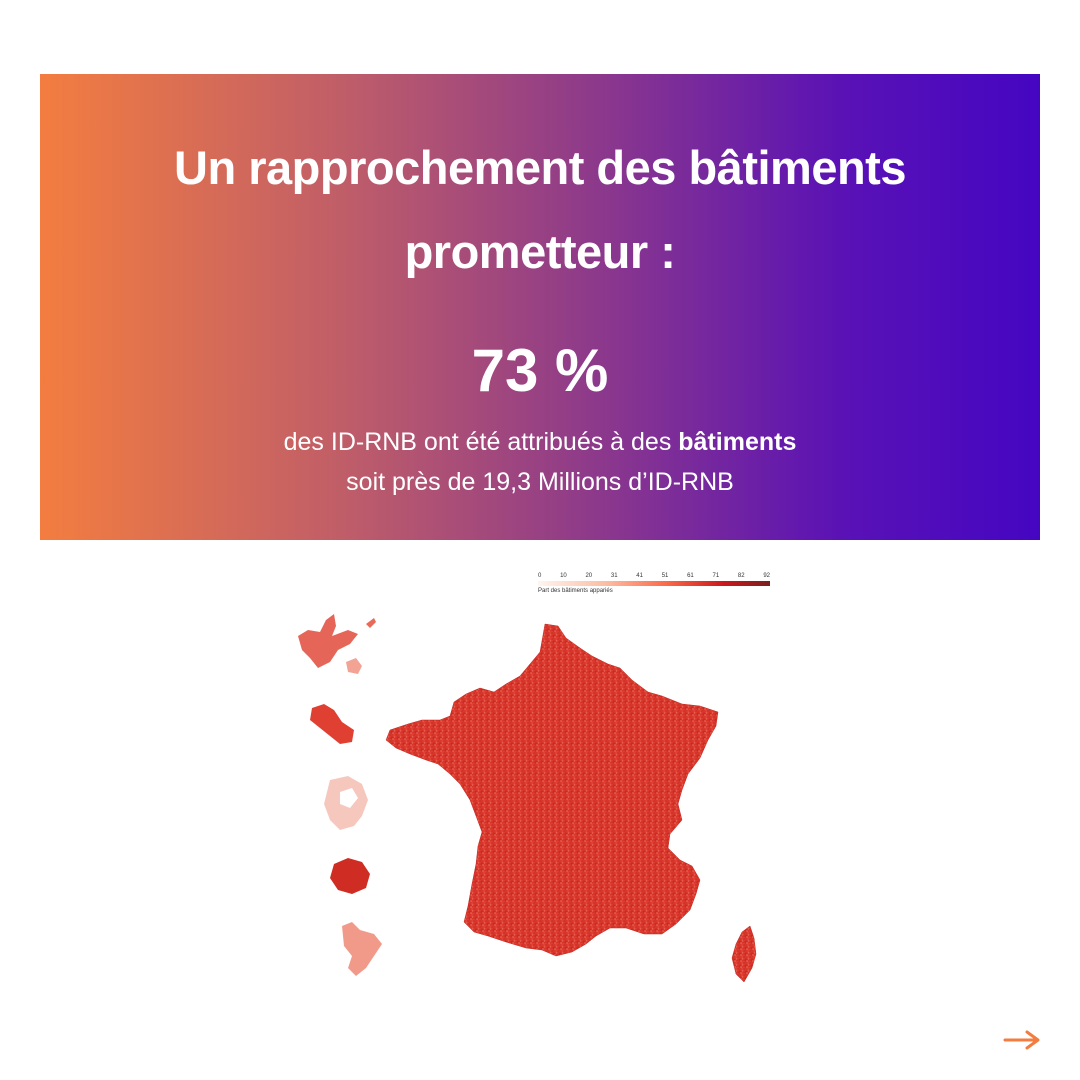  I want to click on title-line-2: prometteur :, so click(540, 251).